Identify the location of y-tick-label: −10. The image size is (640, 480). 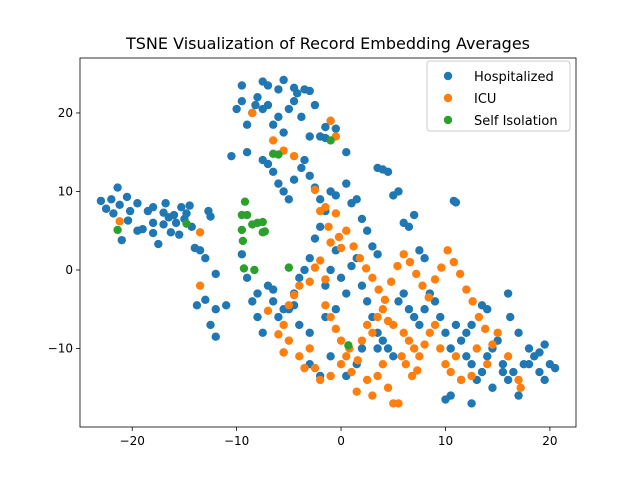
(60, 348).